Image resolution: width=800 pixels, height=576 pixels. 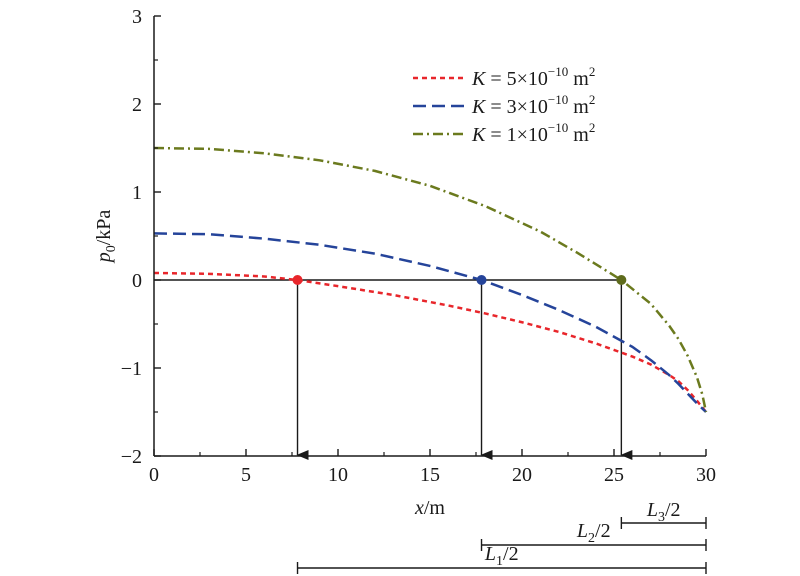 What do you see at coordinates (593, 533) in the screenshot?
I see `span-label-2: L2/2` at bounding box center [593, 533].